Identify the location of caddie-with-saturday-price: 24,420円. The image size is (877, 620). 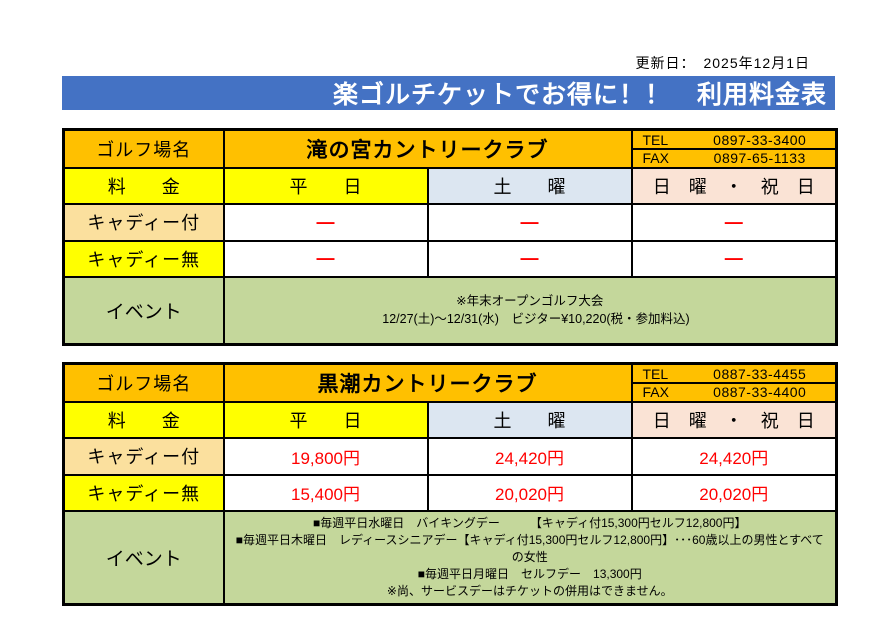
(529, 456).